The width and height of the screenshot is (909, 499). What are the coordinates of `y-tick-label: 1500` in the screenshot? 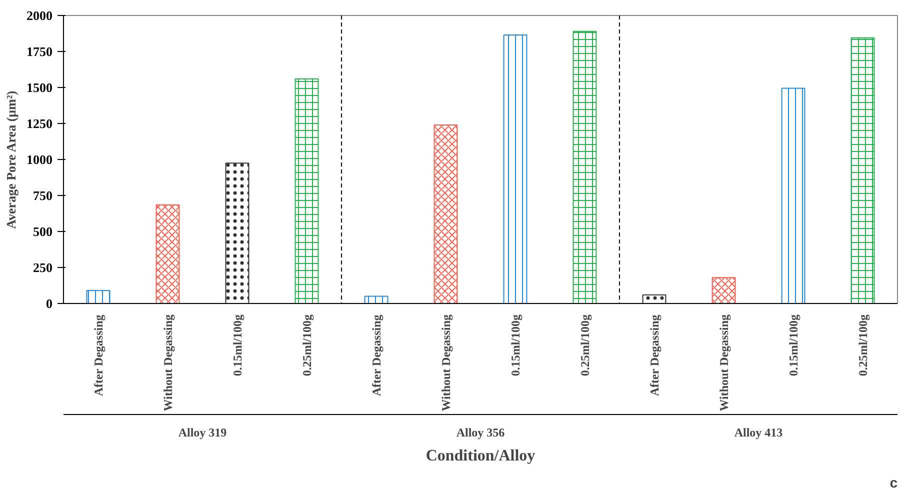 It's located at (39, 87).